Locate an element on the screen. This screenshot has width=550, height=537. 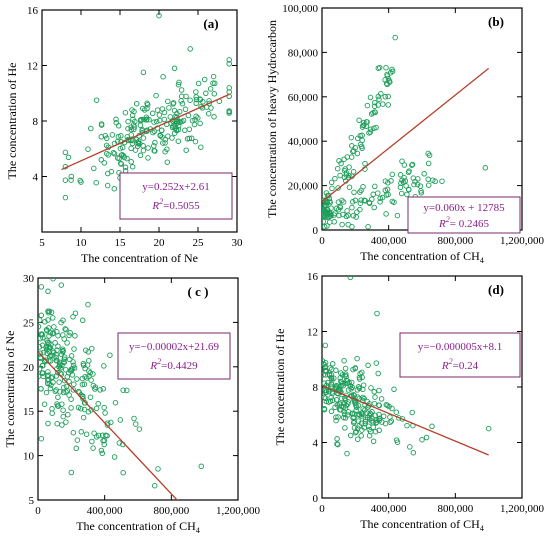
x-tick-label: 1,200,000 is located at coordinates (522, 241).